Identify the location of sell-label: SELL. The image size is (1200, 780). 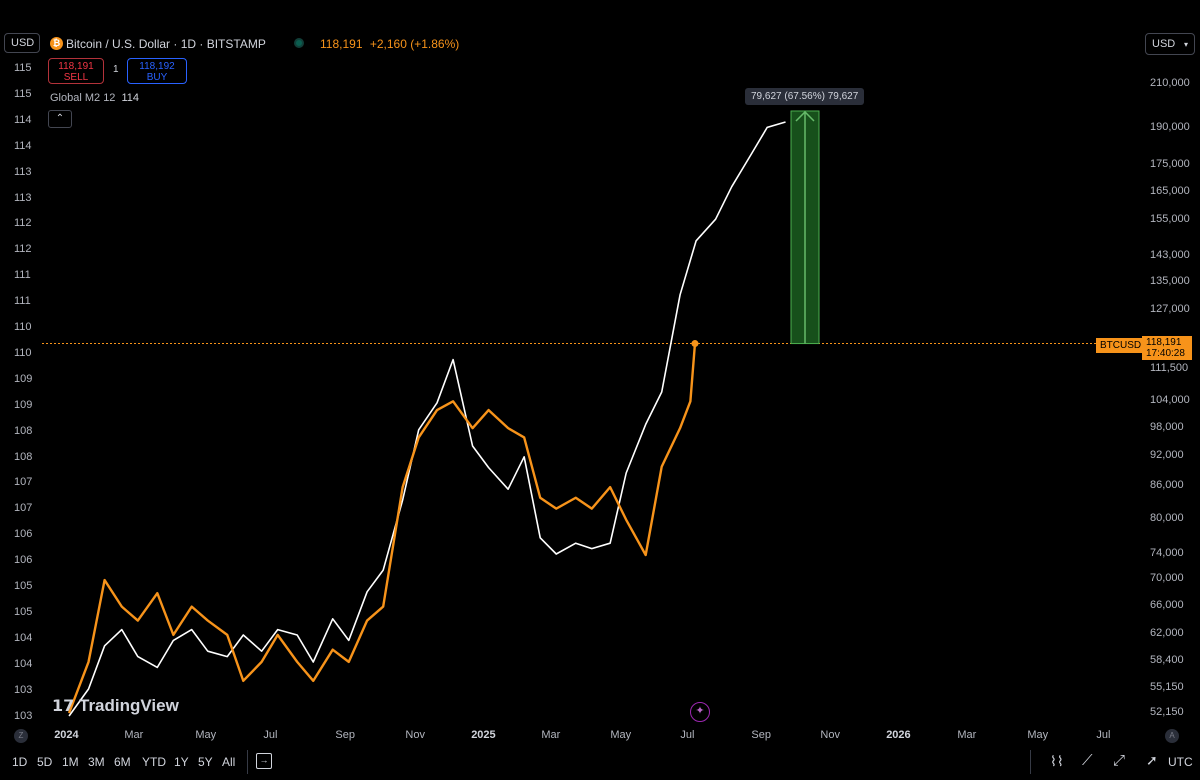
(76, 77).